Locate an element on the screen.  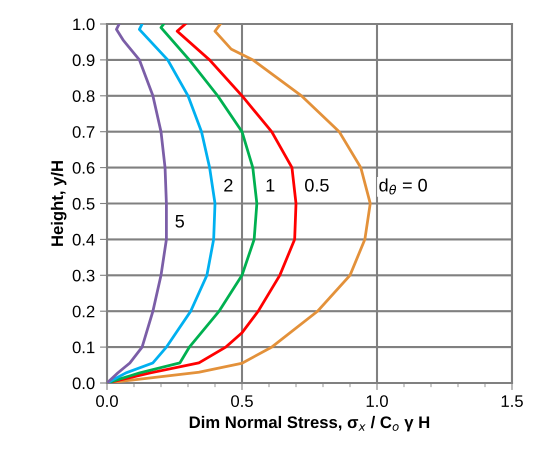
y-tick-label: 1.0 is located at coordinates (84, 24).